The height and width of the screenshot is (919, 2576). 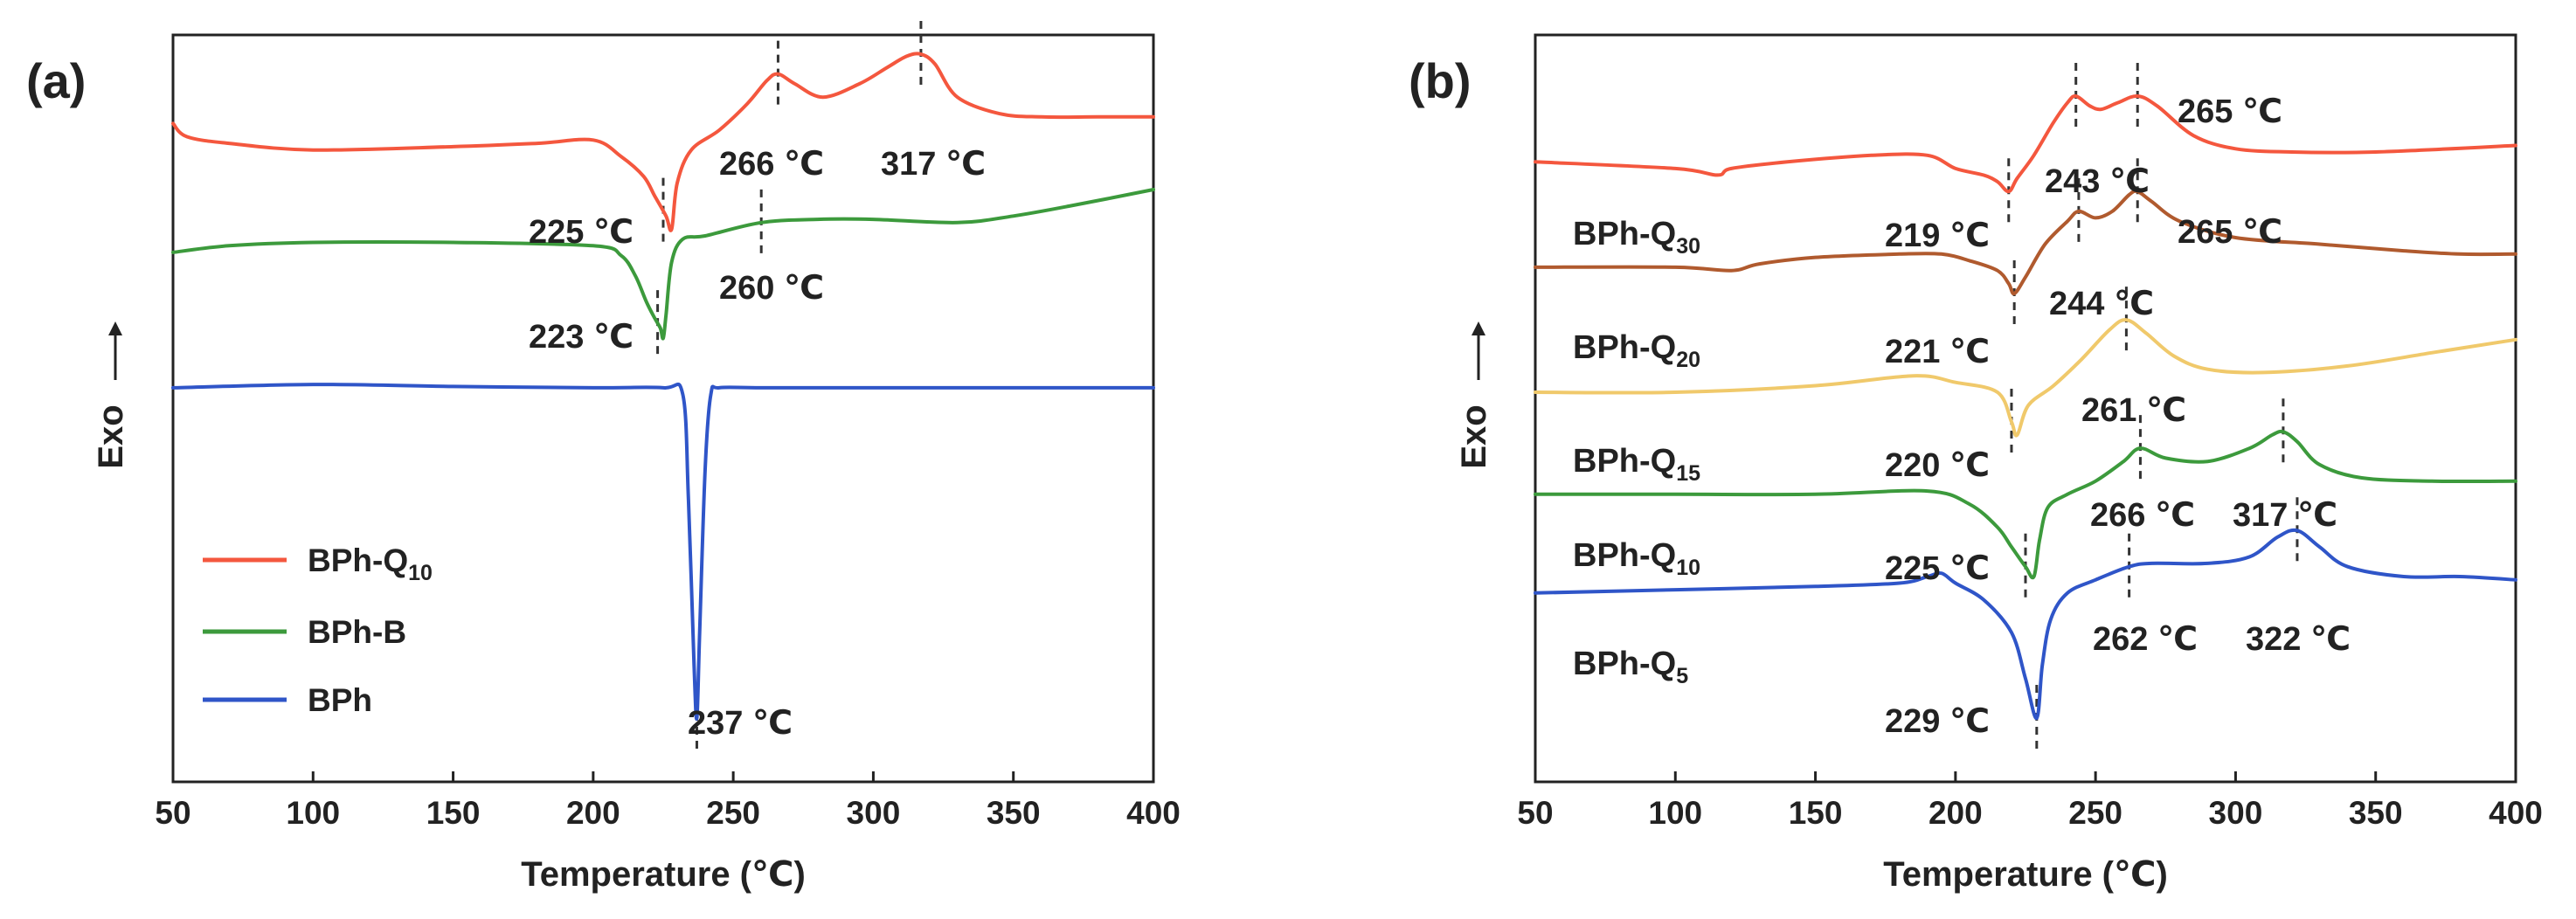 What do you see at coordinates (668, 801) in the screenshot?
I see `panel-a-x-ticks: 50 100 150 200 250 300 350 400` at bounding box center [668, 801].